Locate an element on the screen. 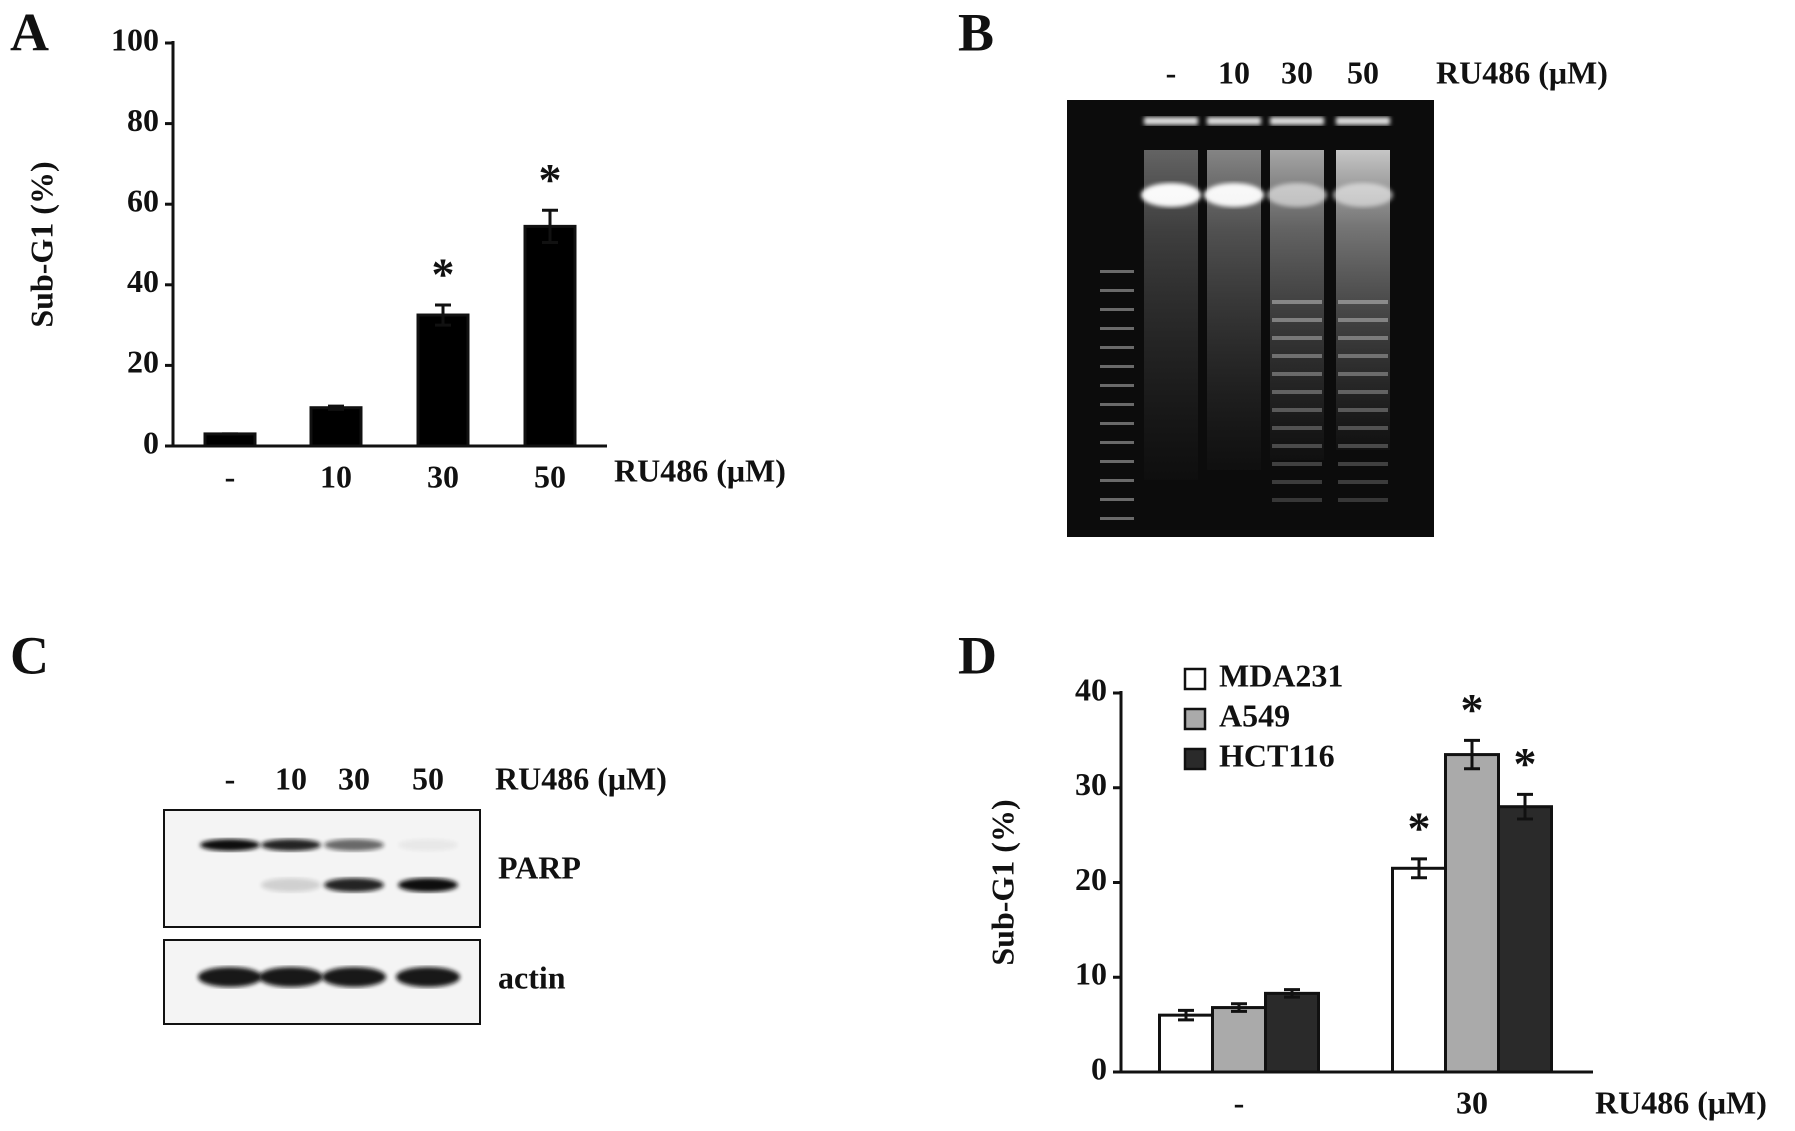 This screenshot has height=1131, width=1795. panel-letter: A is located at coordinates (29, 32).